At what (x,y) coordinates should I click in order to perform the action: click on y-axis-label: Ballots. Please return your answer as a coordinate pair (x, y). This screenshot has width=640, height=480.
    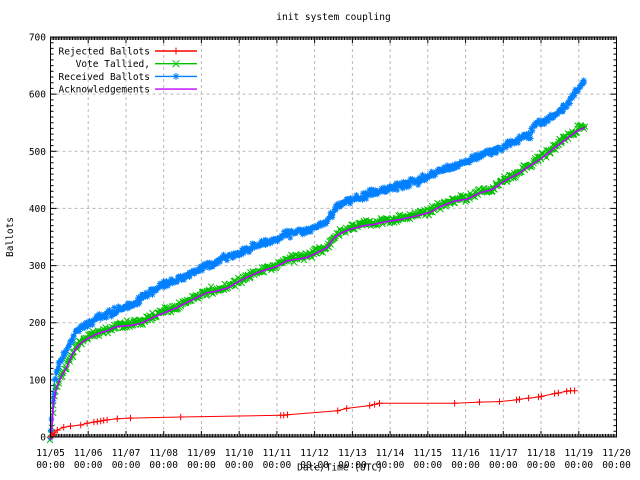
    Looking at the image, I should click on (10, 237).